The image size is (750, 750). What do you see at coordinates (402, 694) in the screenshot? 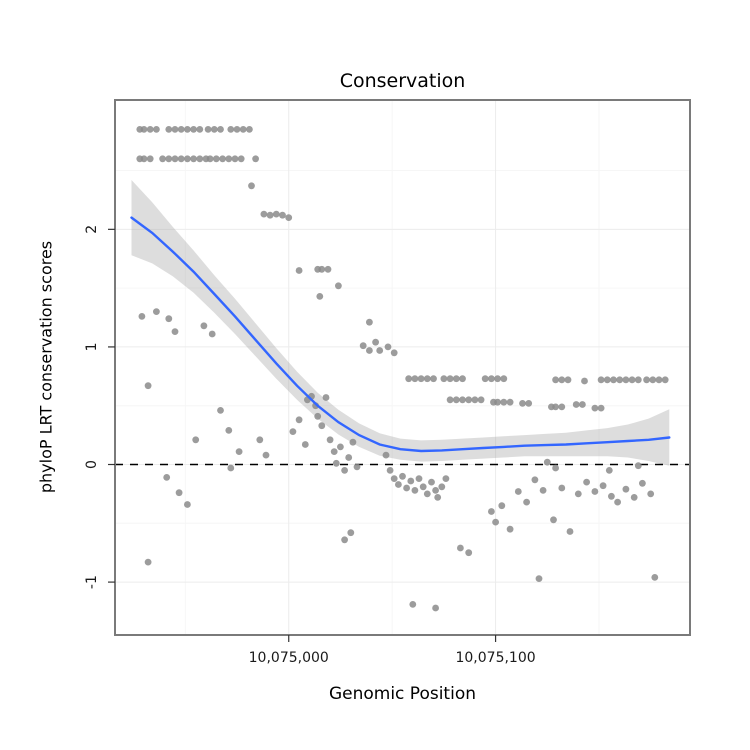
I see `x-axis-label: Genomic Position` at bounding box center [402, 694].